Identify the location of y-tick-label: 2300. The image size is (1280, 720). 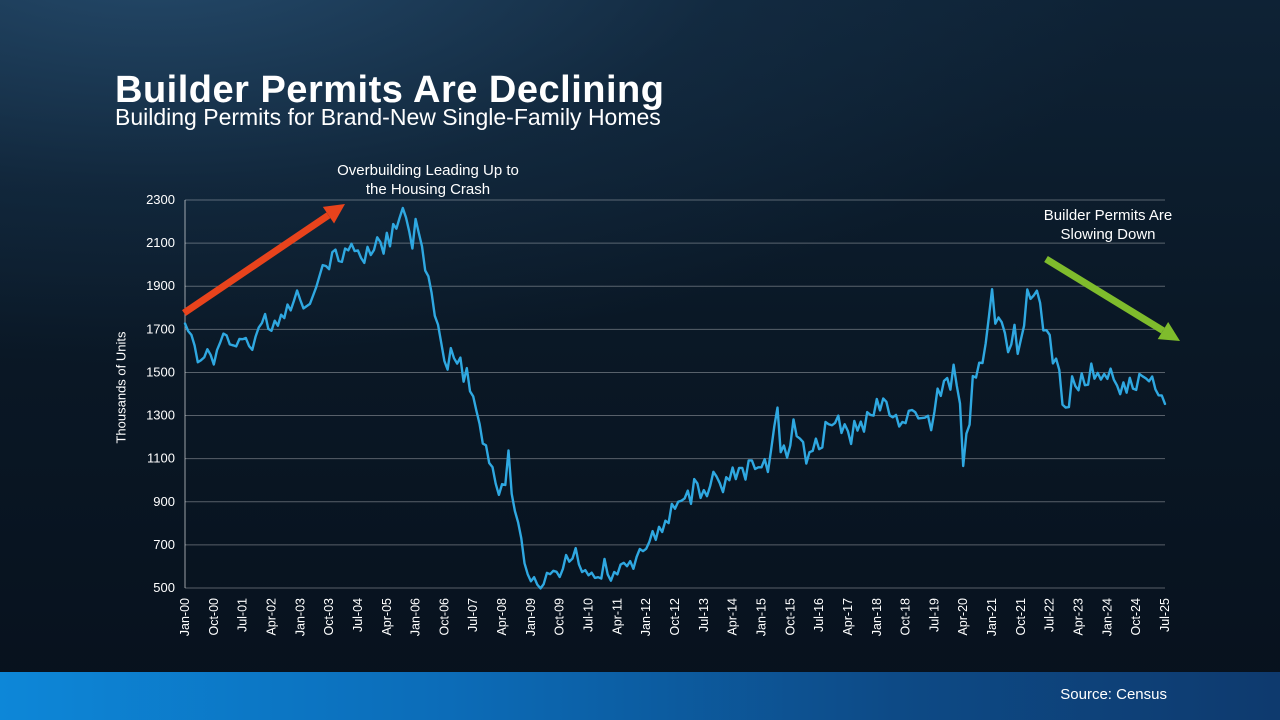
(160, 199).